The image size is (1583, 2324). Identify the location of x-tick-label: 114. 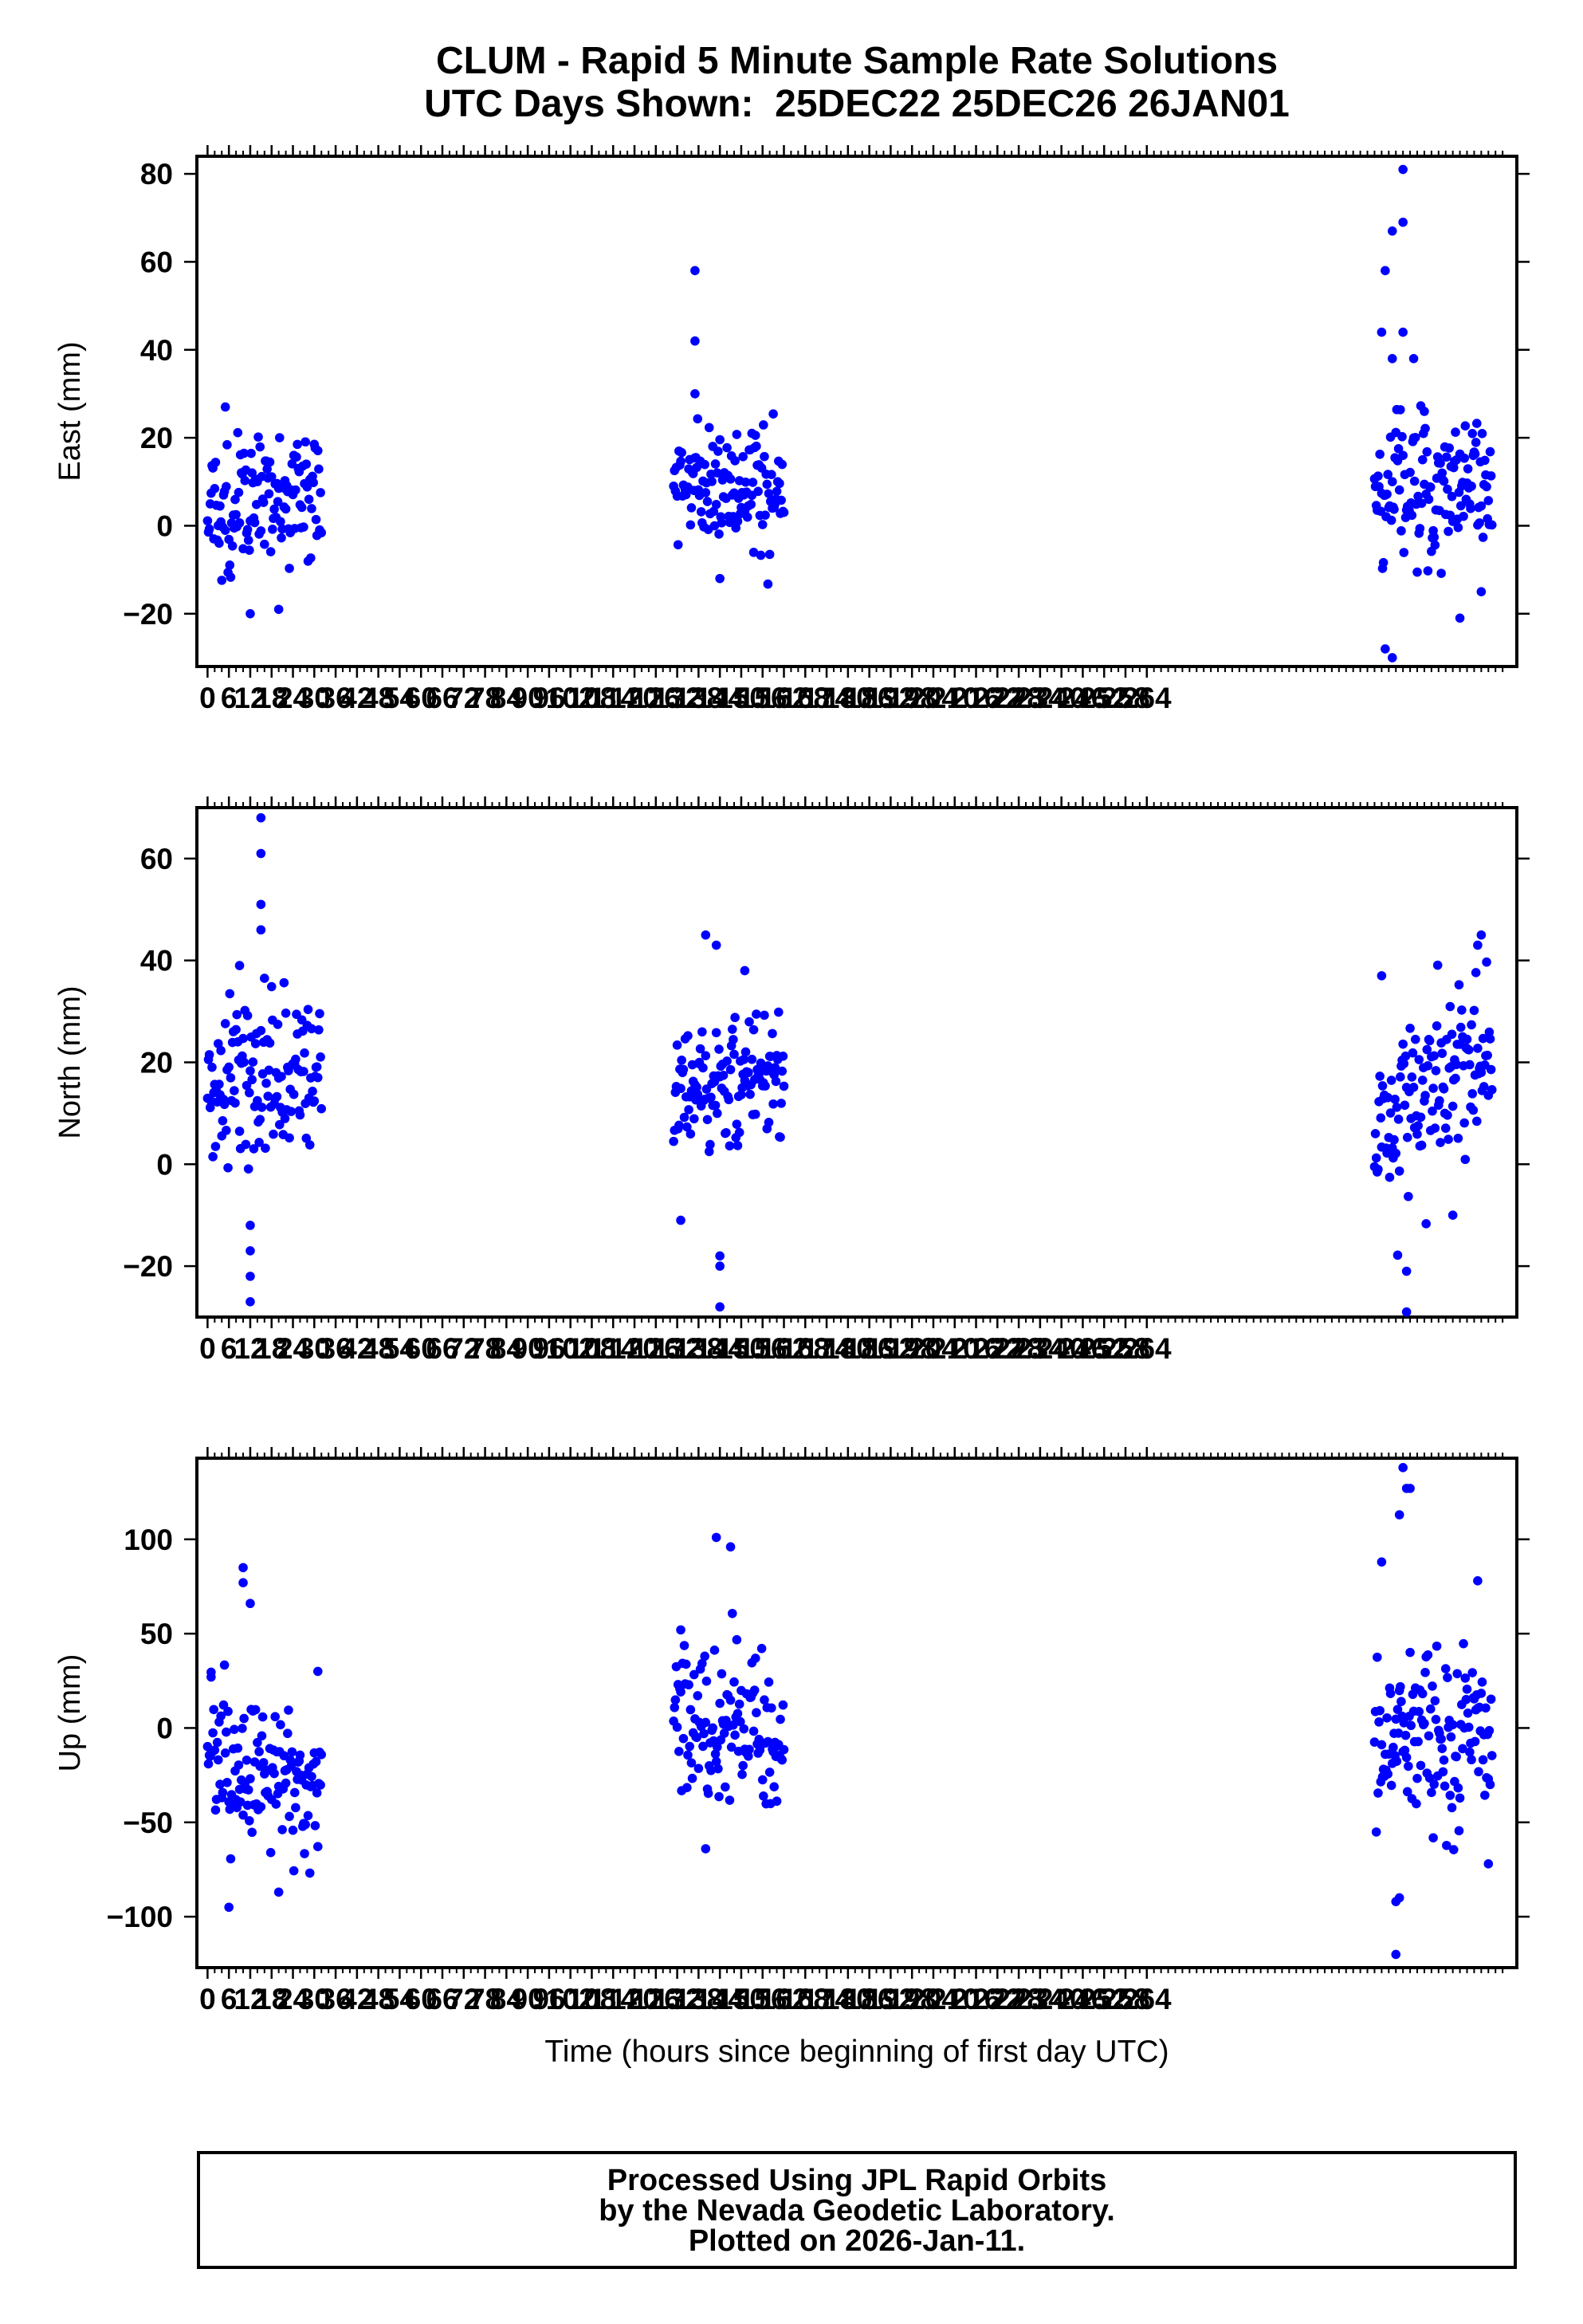
(613, 698).